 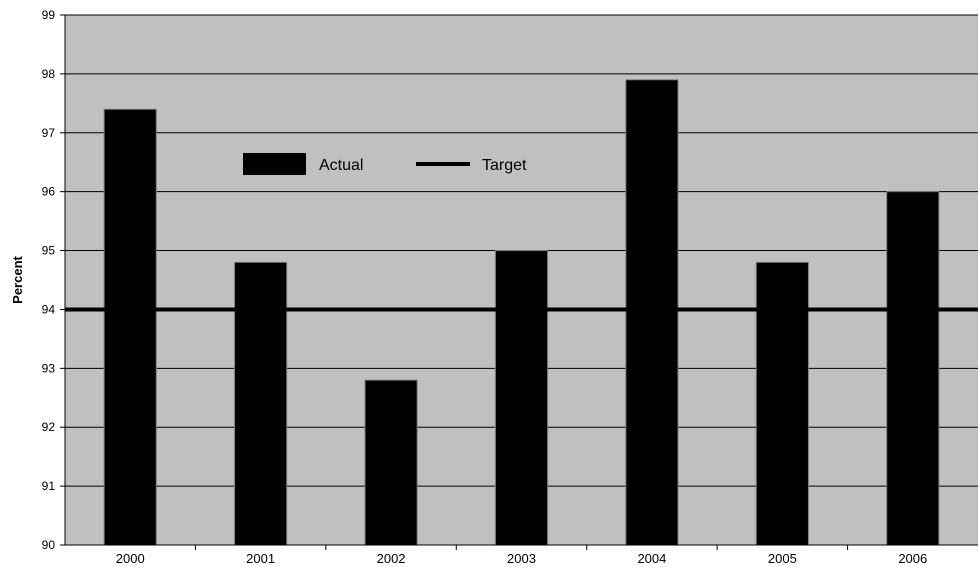 I want to click on y-tick-label: 92, so click(x=49, y=427).